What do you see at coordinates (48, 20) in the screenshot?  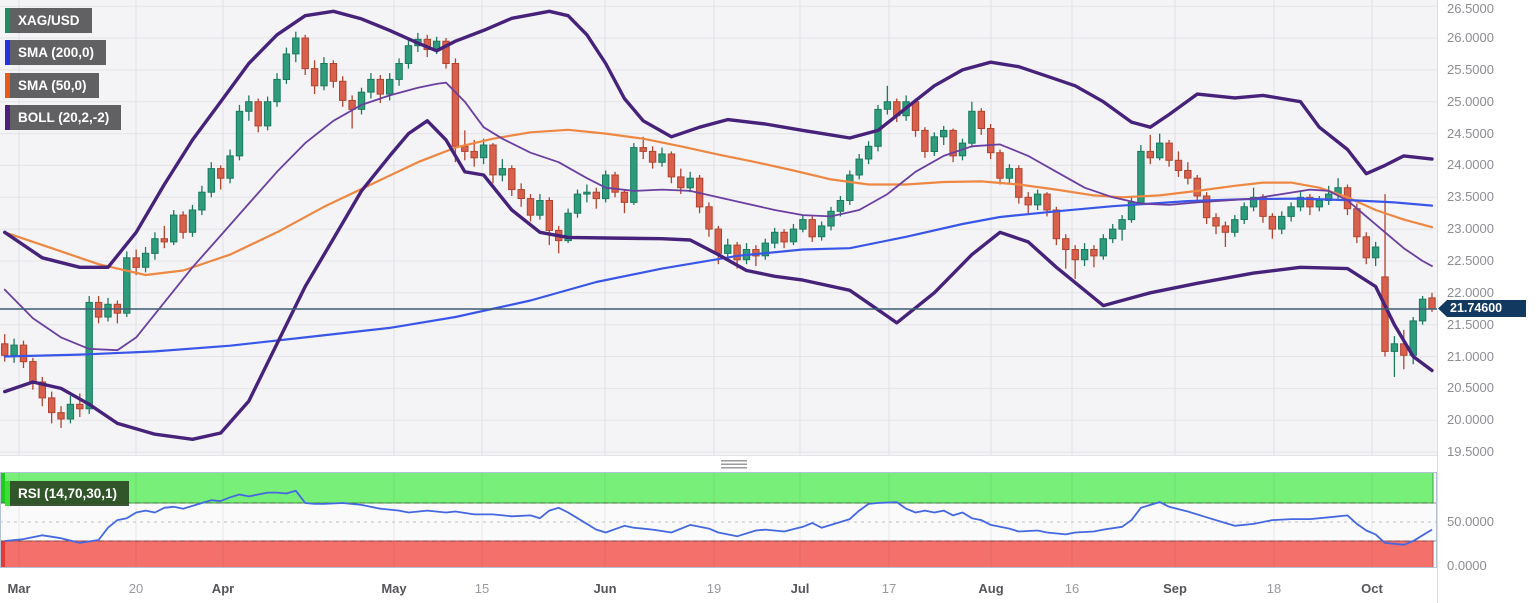 I see `legend-chip-symbol: XAG/USD` at bounding box center [48, 20].